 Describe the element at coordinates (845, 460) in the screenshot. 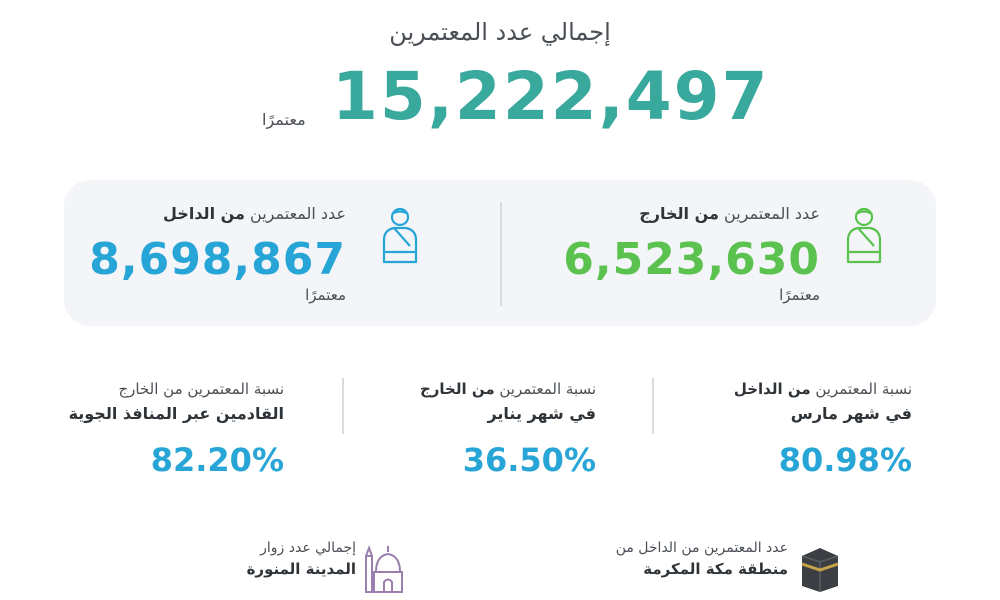

I see `pct-value: 80.98%` at that location.